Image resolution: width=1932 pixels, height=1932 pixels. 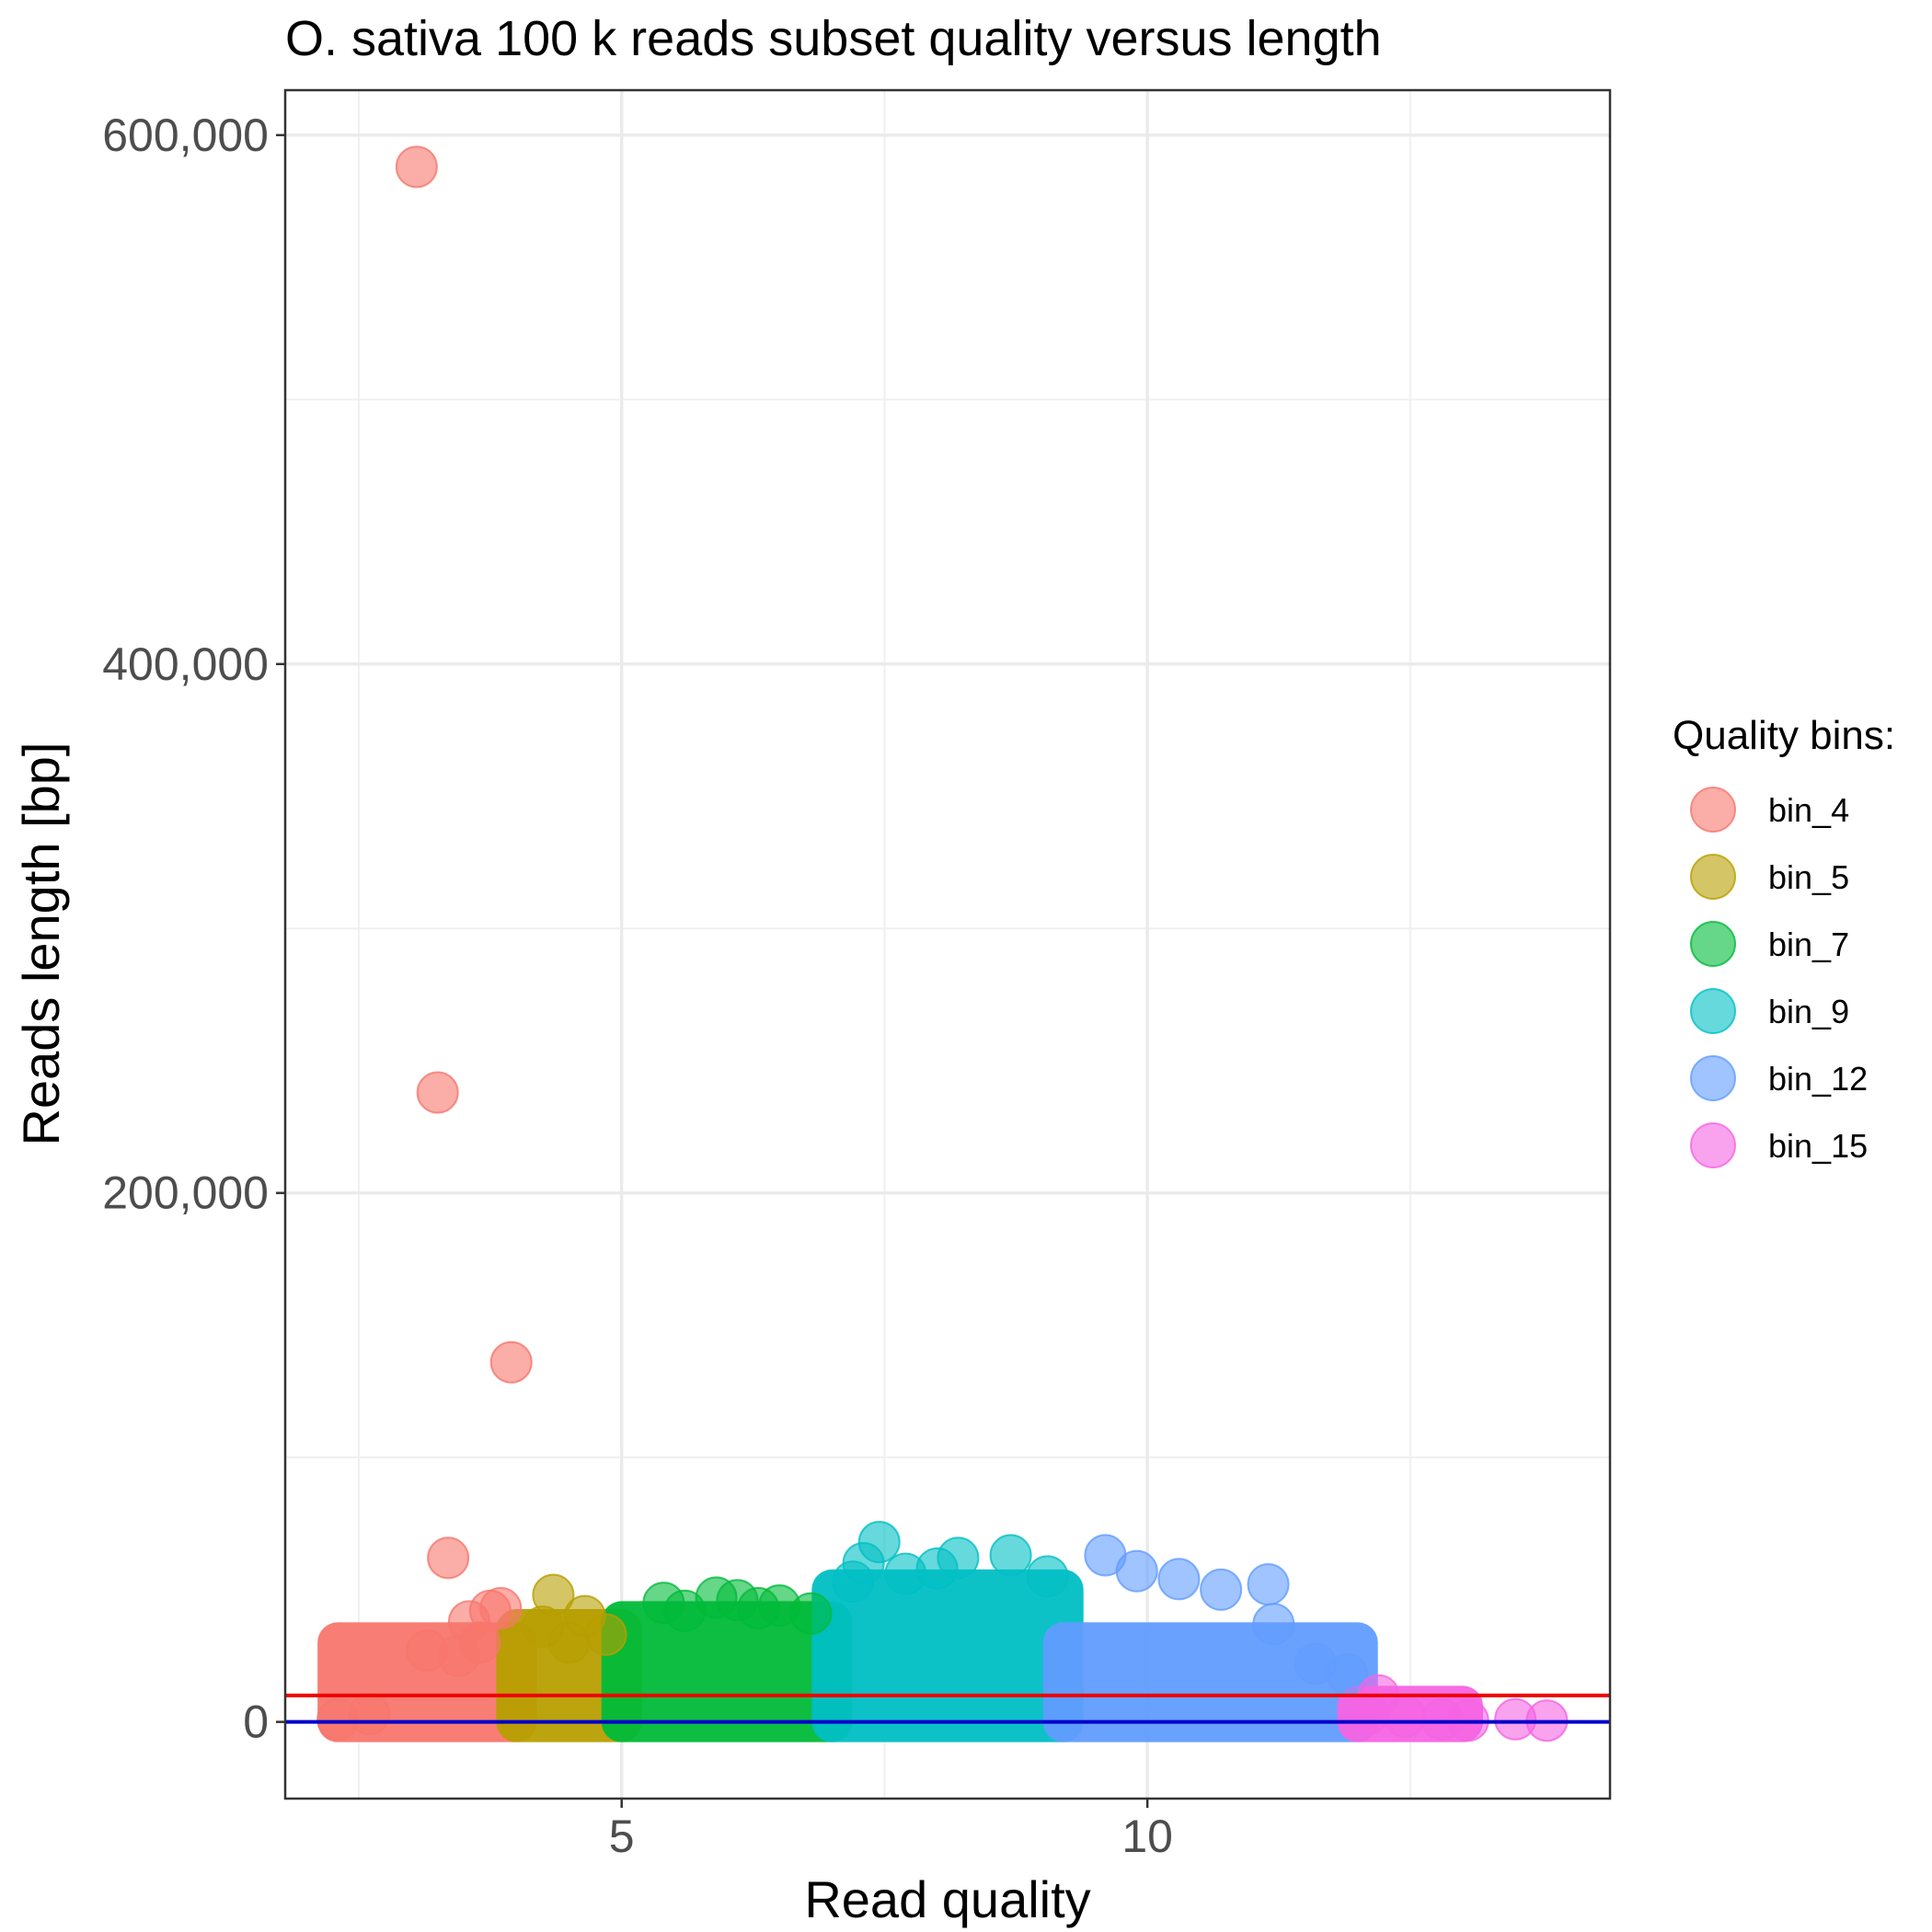 What do you see at coordinates (1808, 945) in the screenshot?
I see `legend-label-bin_7: bin_7` at bounding box center [1808, 945].